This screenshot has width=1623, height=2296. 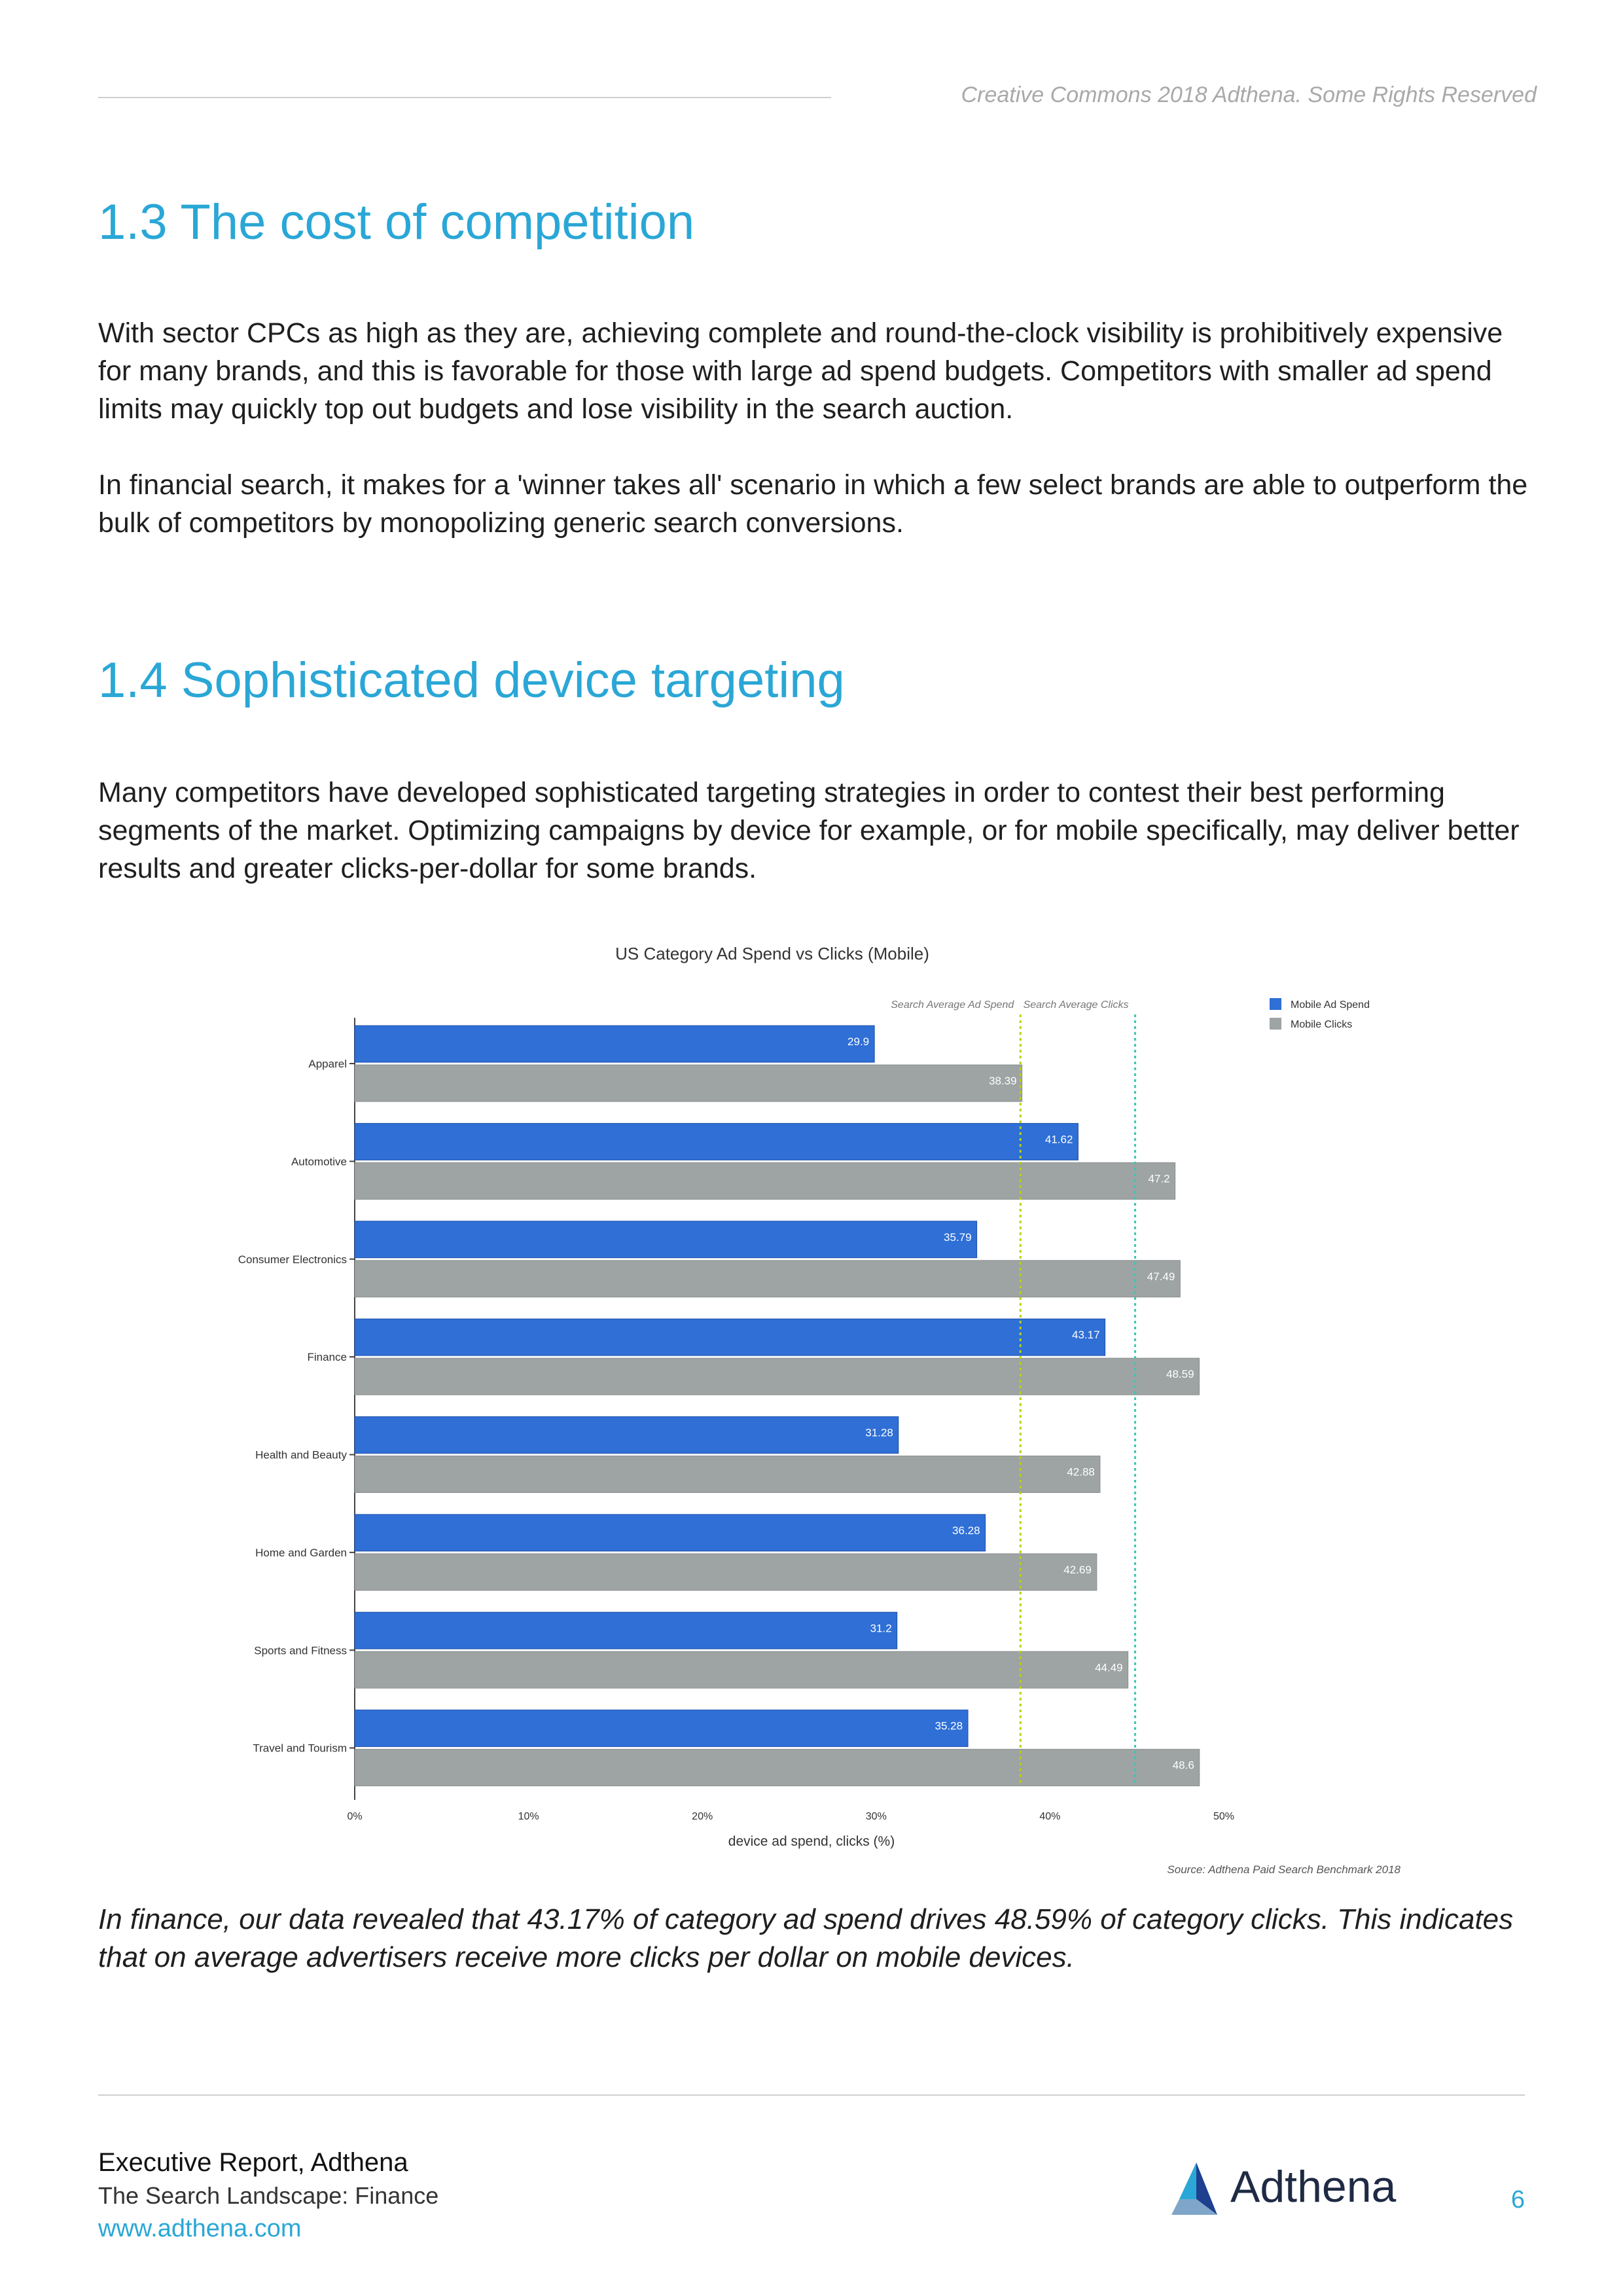 I want to click on brand-name: Adthena, so click(x=1313, y=2187).